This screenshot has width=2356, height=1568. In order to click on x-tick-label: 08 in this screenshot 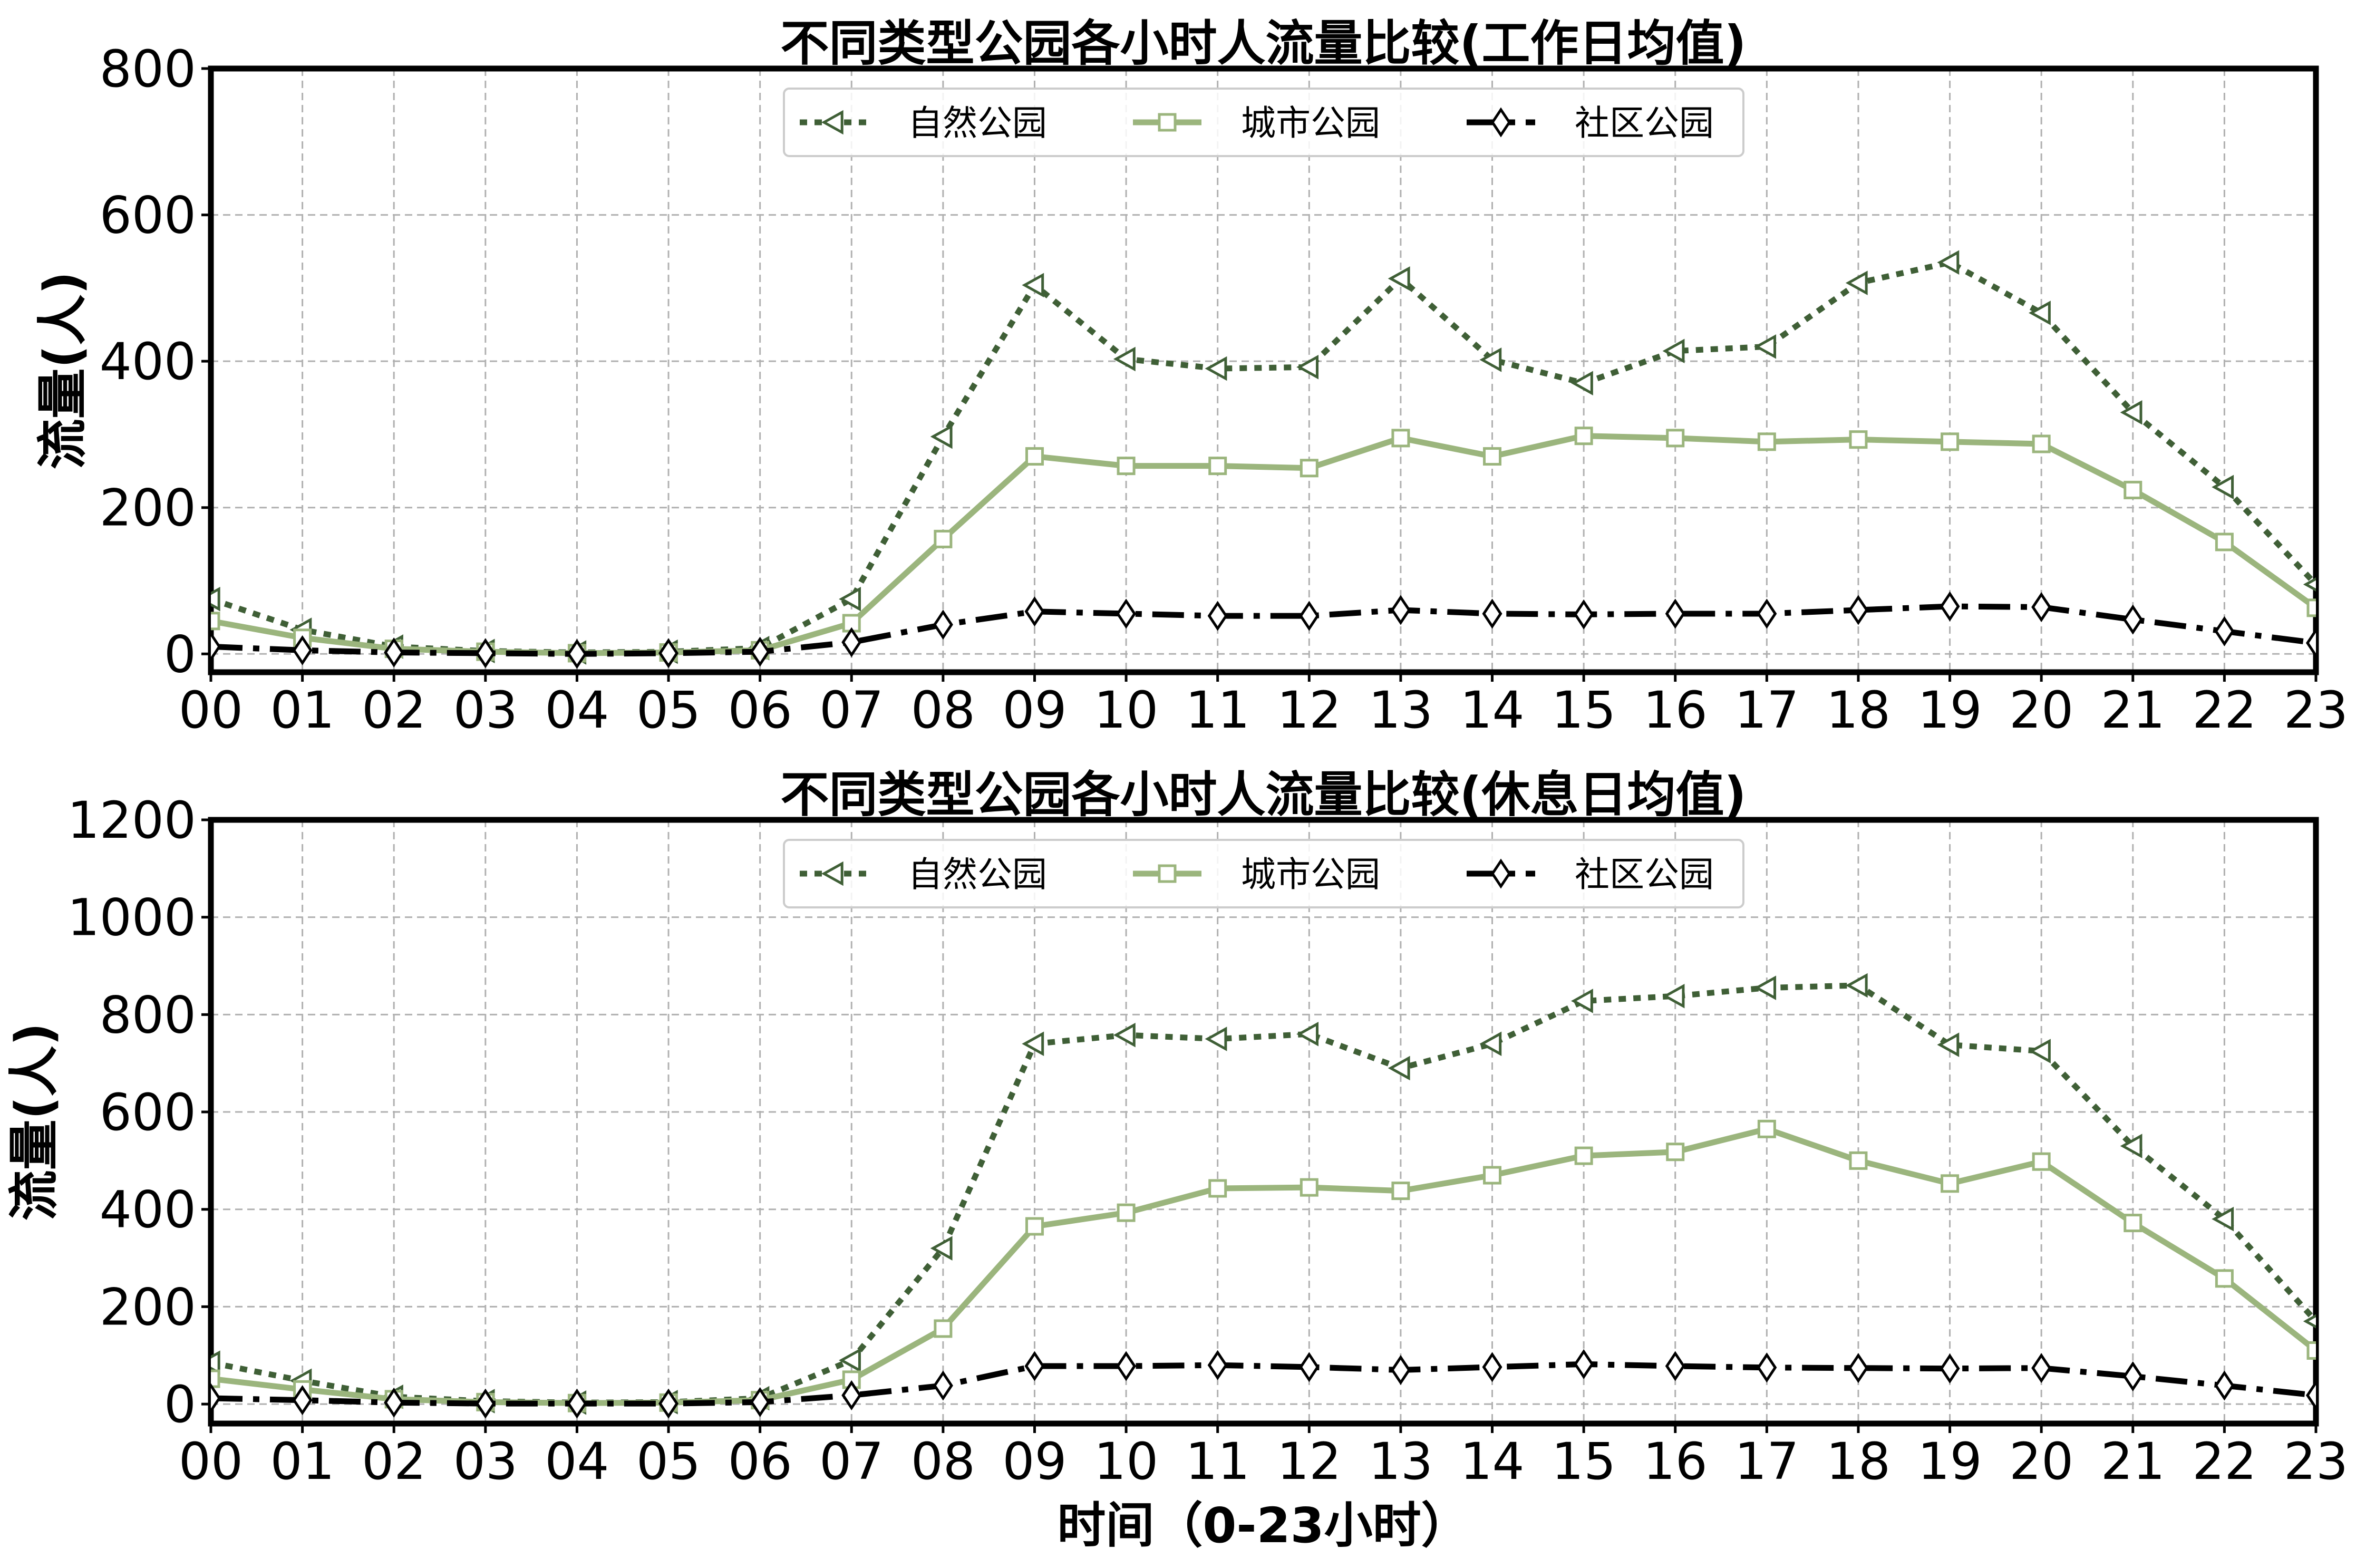, I will do `click(943, 710)`.